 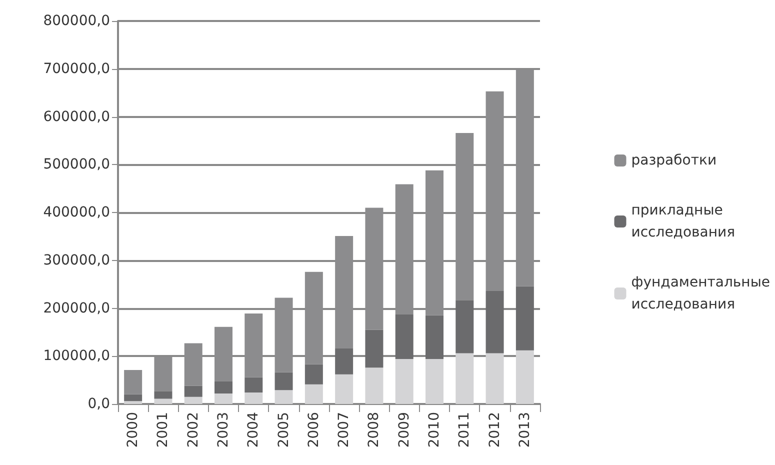 I want to click on x-tick-label: 2011, so click(x=464, y=430).